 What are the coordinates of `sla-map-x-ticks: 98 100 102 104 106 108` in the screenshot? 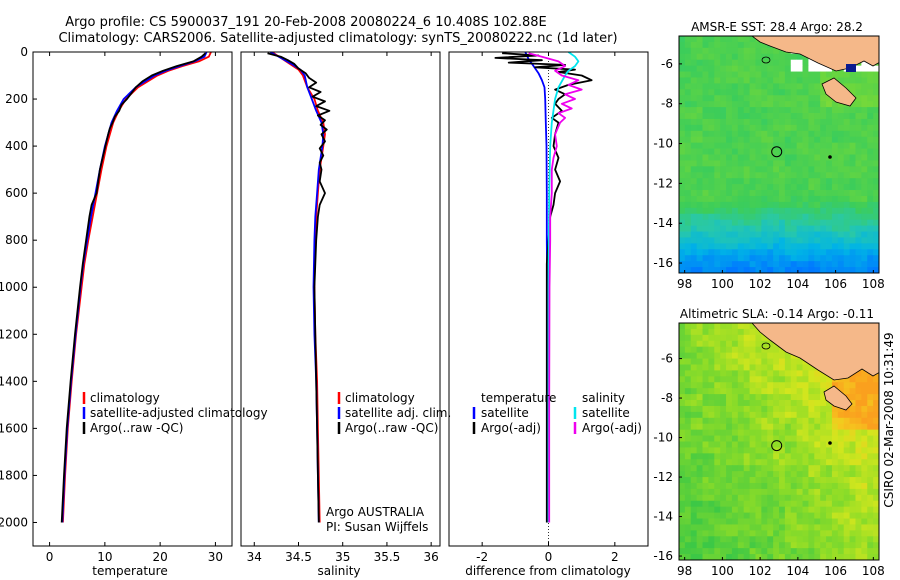 It's located at (781, 567).